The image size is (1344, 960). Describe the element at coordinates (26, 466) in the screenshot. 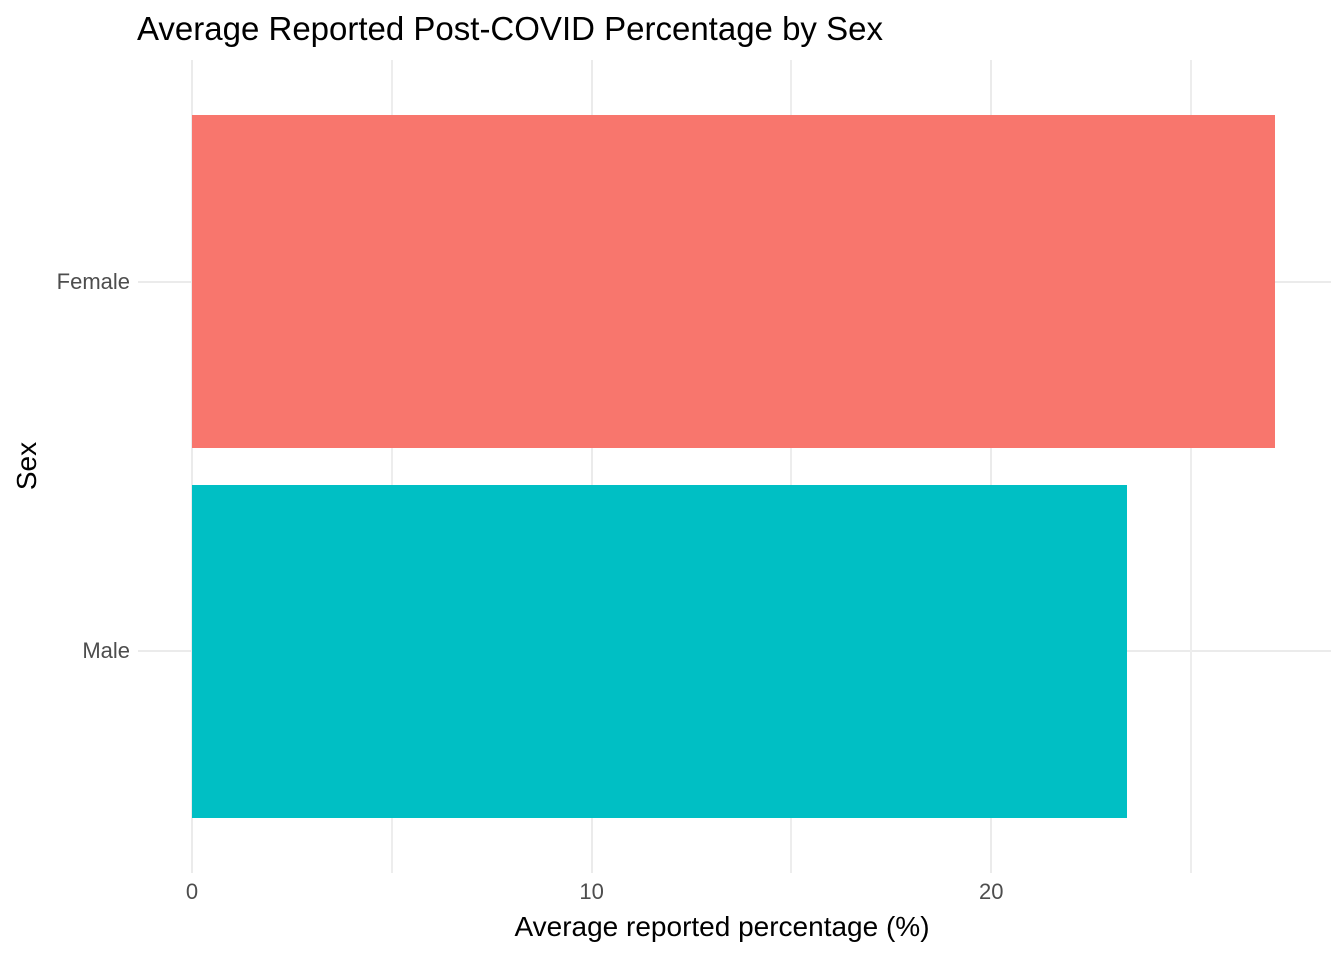

I see `y-axis-title: Sex` at that location.